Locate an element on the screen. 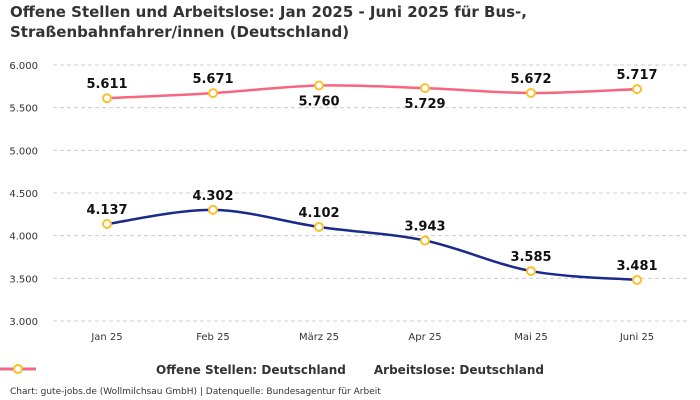 This screenshot has height=400, width=700. y-tick-label: 4.000 is located at coordinates (23, 237).